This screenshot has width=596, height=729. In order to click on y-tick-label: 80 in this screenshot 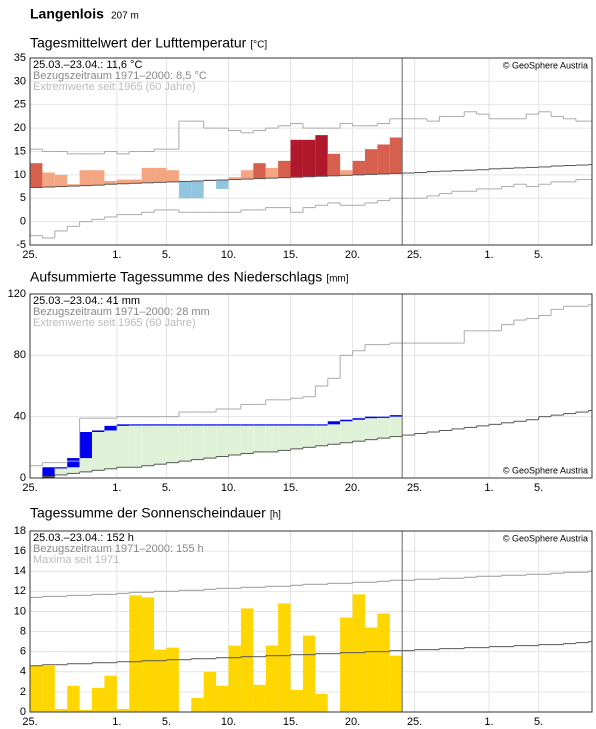, I will do `click(20, 355)`.